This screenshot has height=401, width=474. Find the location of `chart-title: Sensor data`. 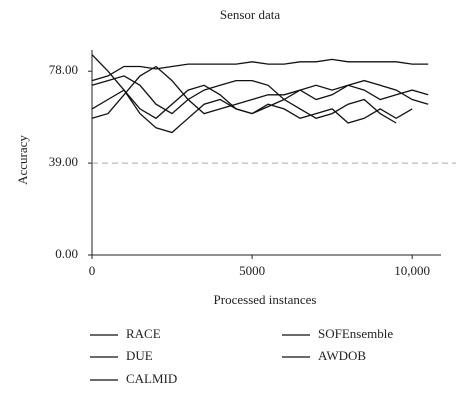

chart-title: Sensor data is located at coordinates (250, 14).